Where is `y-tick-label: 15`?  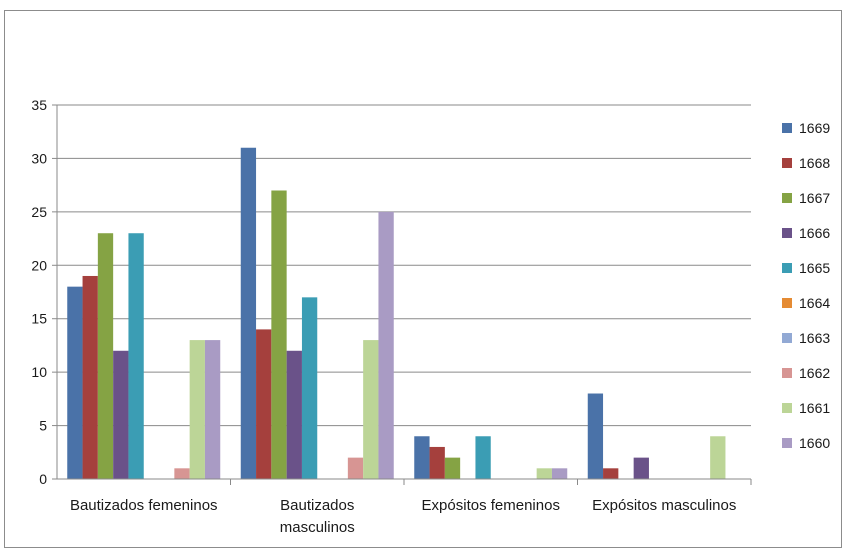 y-tick-label: 15 is located at coordinates (39, 319).